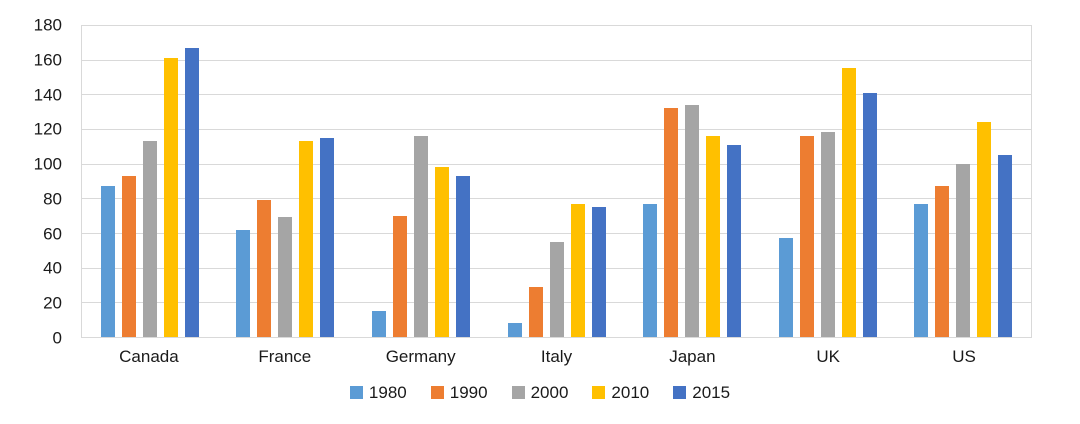 This screenshot has width=1080, height=424. Describe the element at coordinates (47, 60) in the screenshot. I see `y-tick-label-160: 160` at that location.